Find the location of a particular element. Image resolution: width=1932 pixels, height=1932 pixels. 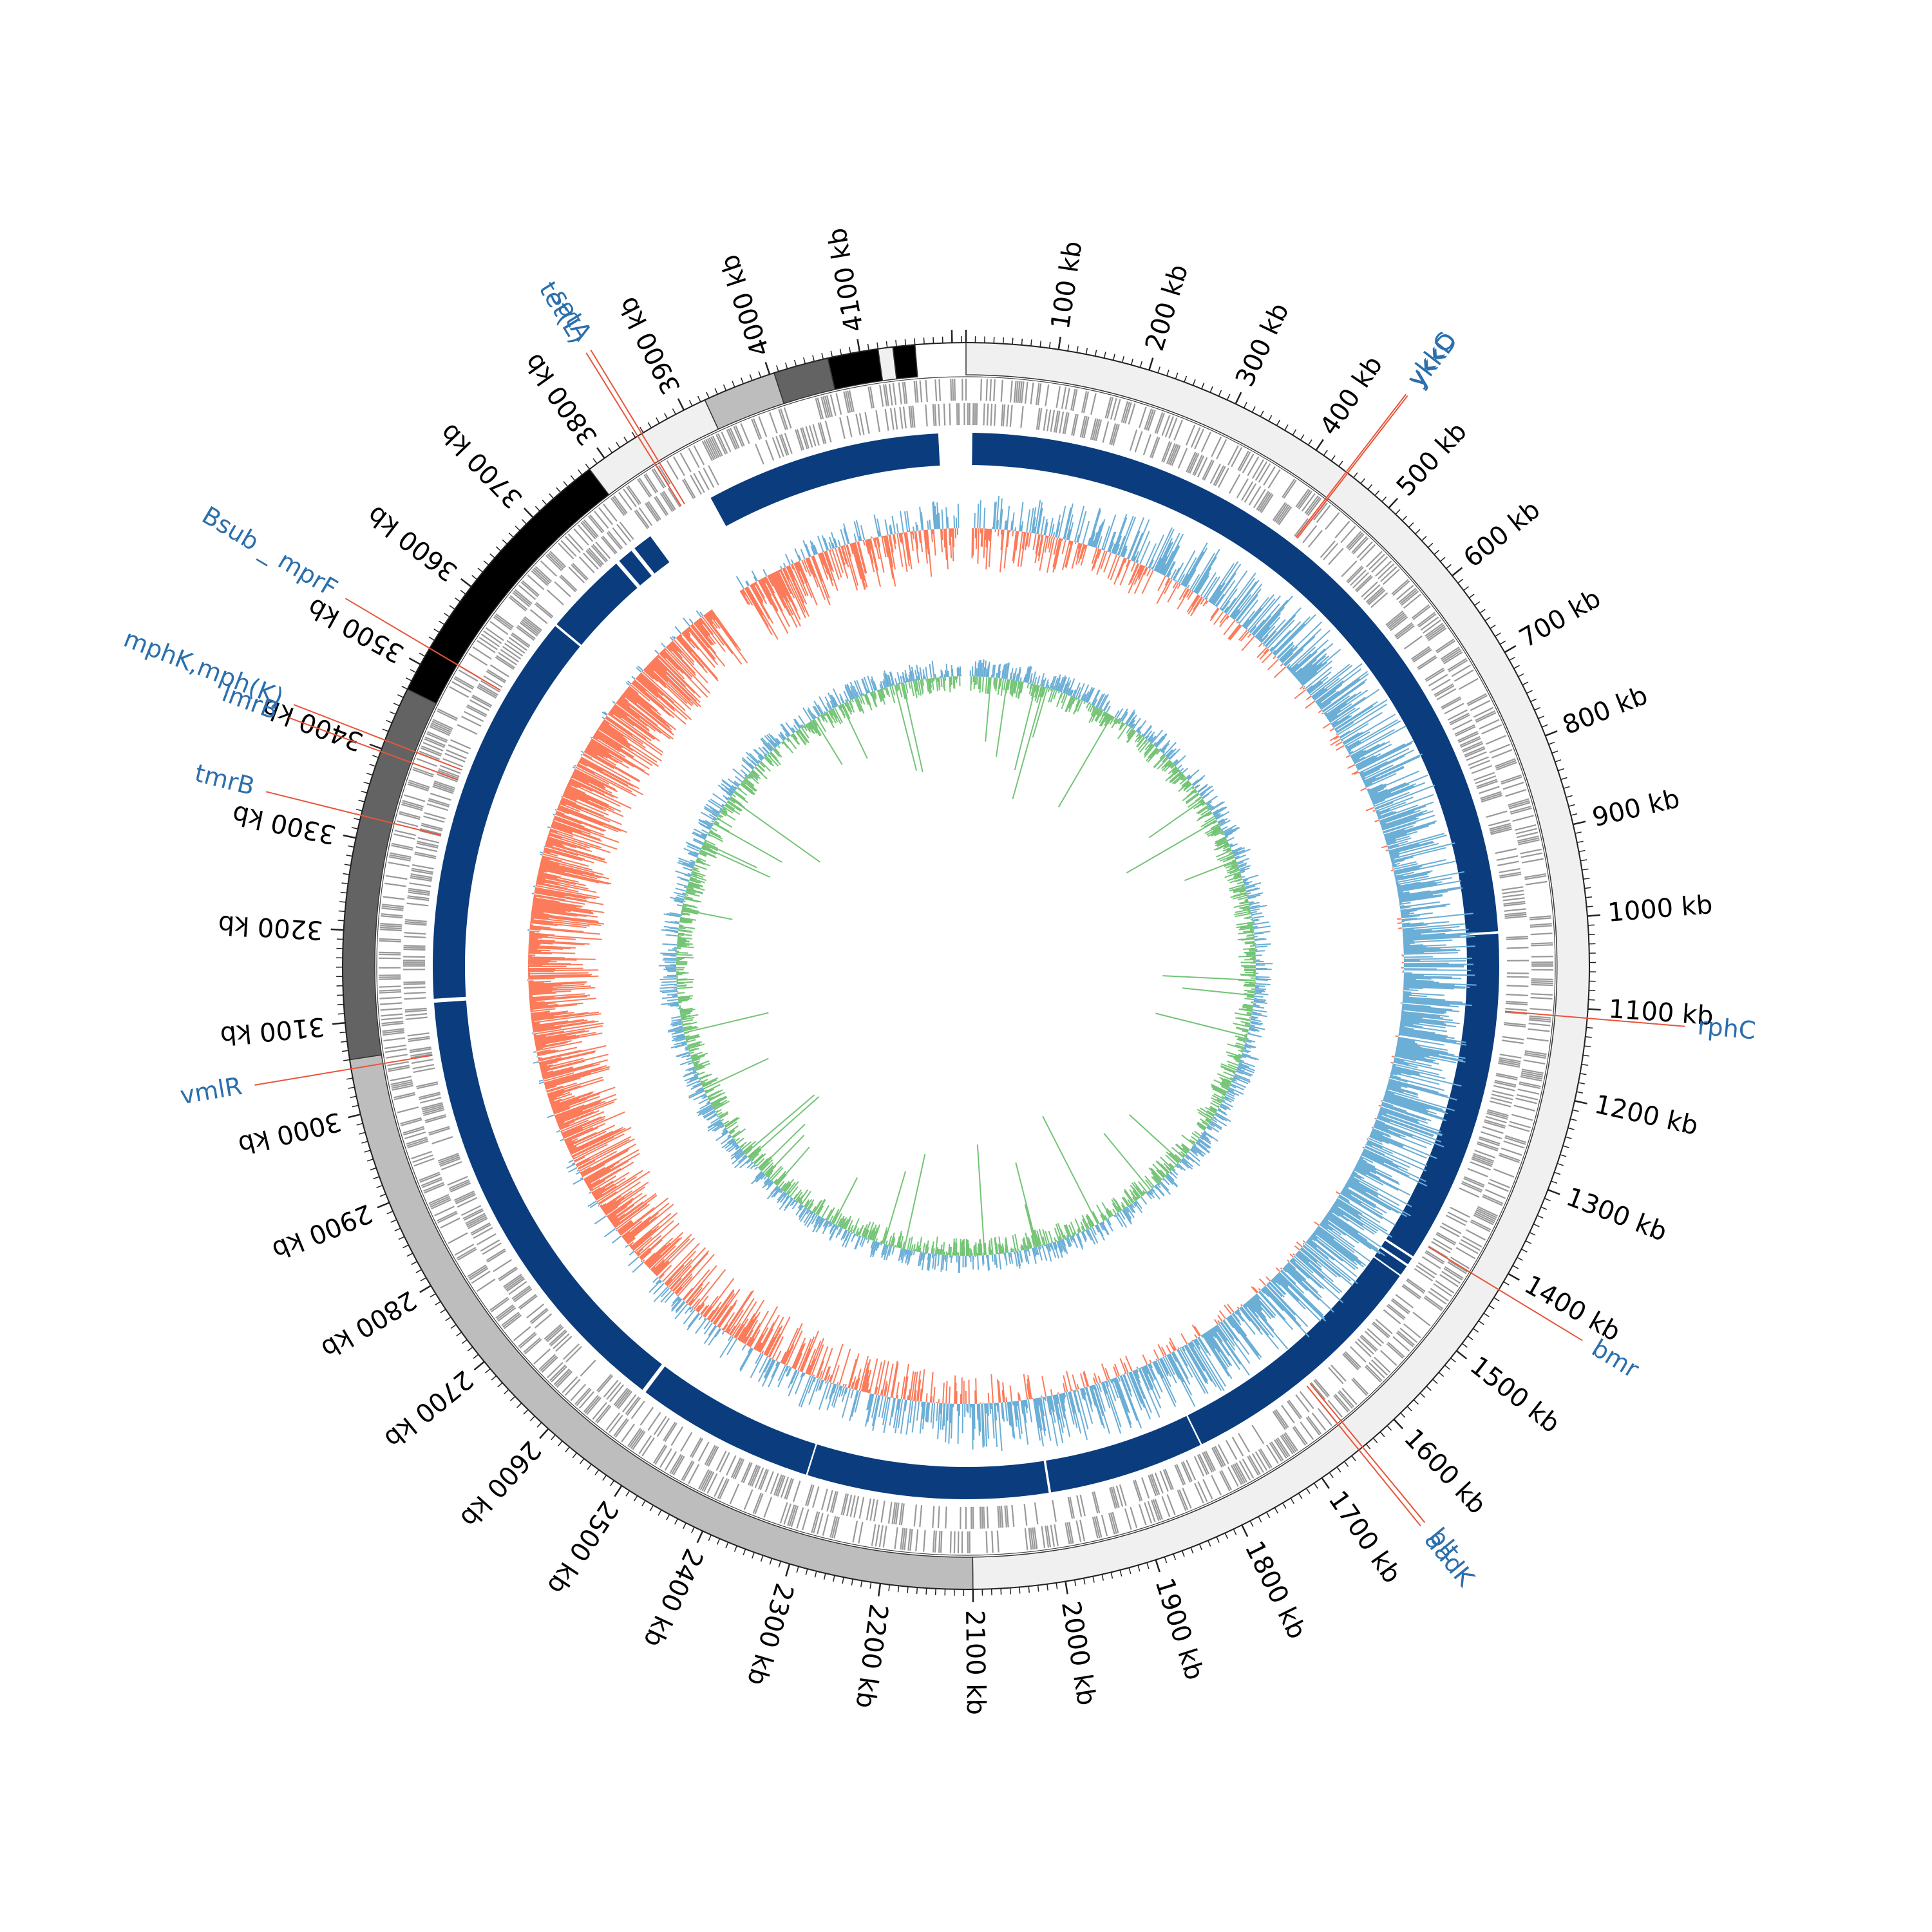

tick-label: 2200 kb is located at coordinates (871, 1656).